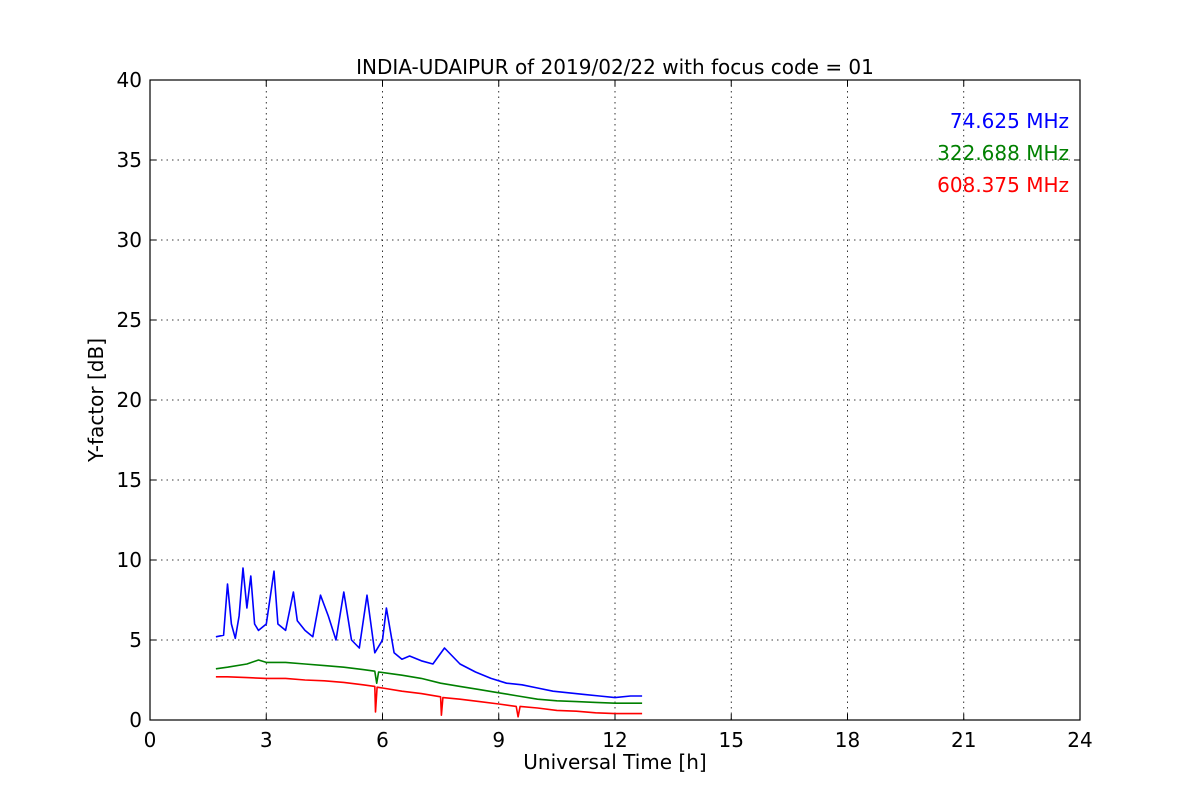 The image size is (1200, 800). What do you see at coordinates (129, 480) in the screenshot?
I see `y-tick-label: 15` at bounding box center [129, 480].